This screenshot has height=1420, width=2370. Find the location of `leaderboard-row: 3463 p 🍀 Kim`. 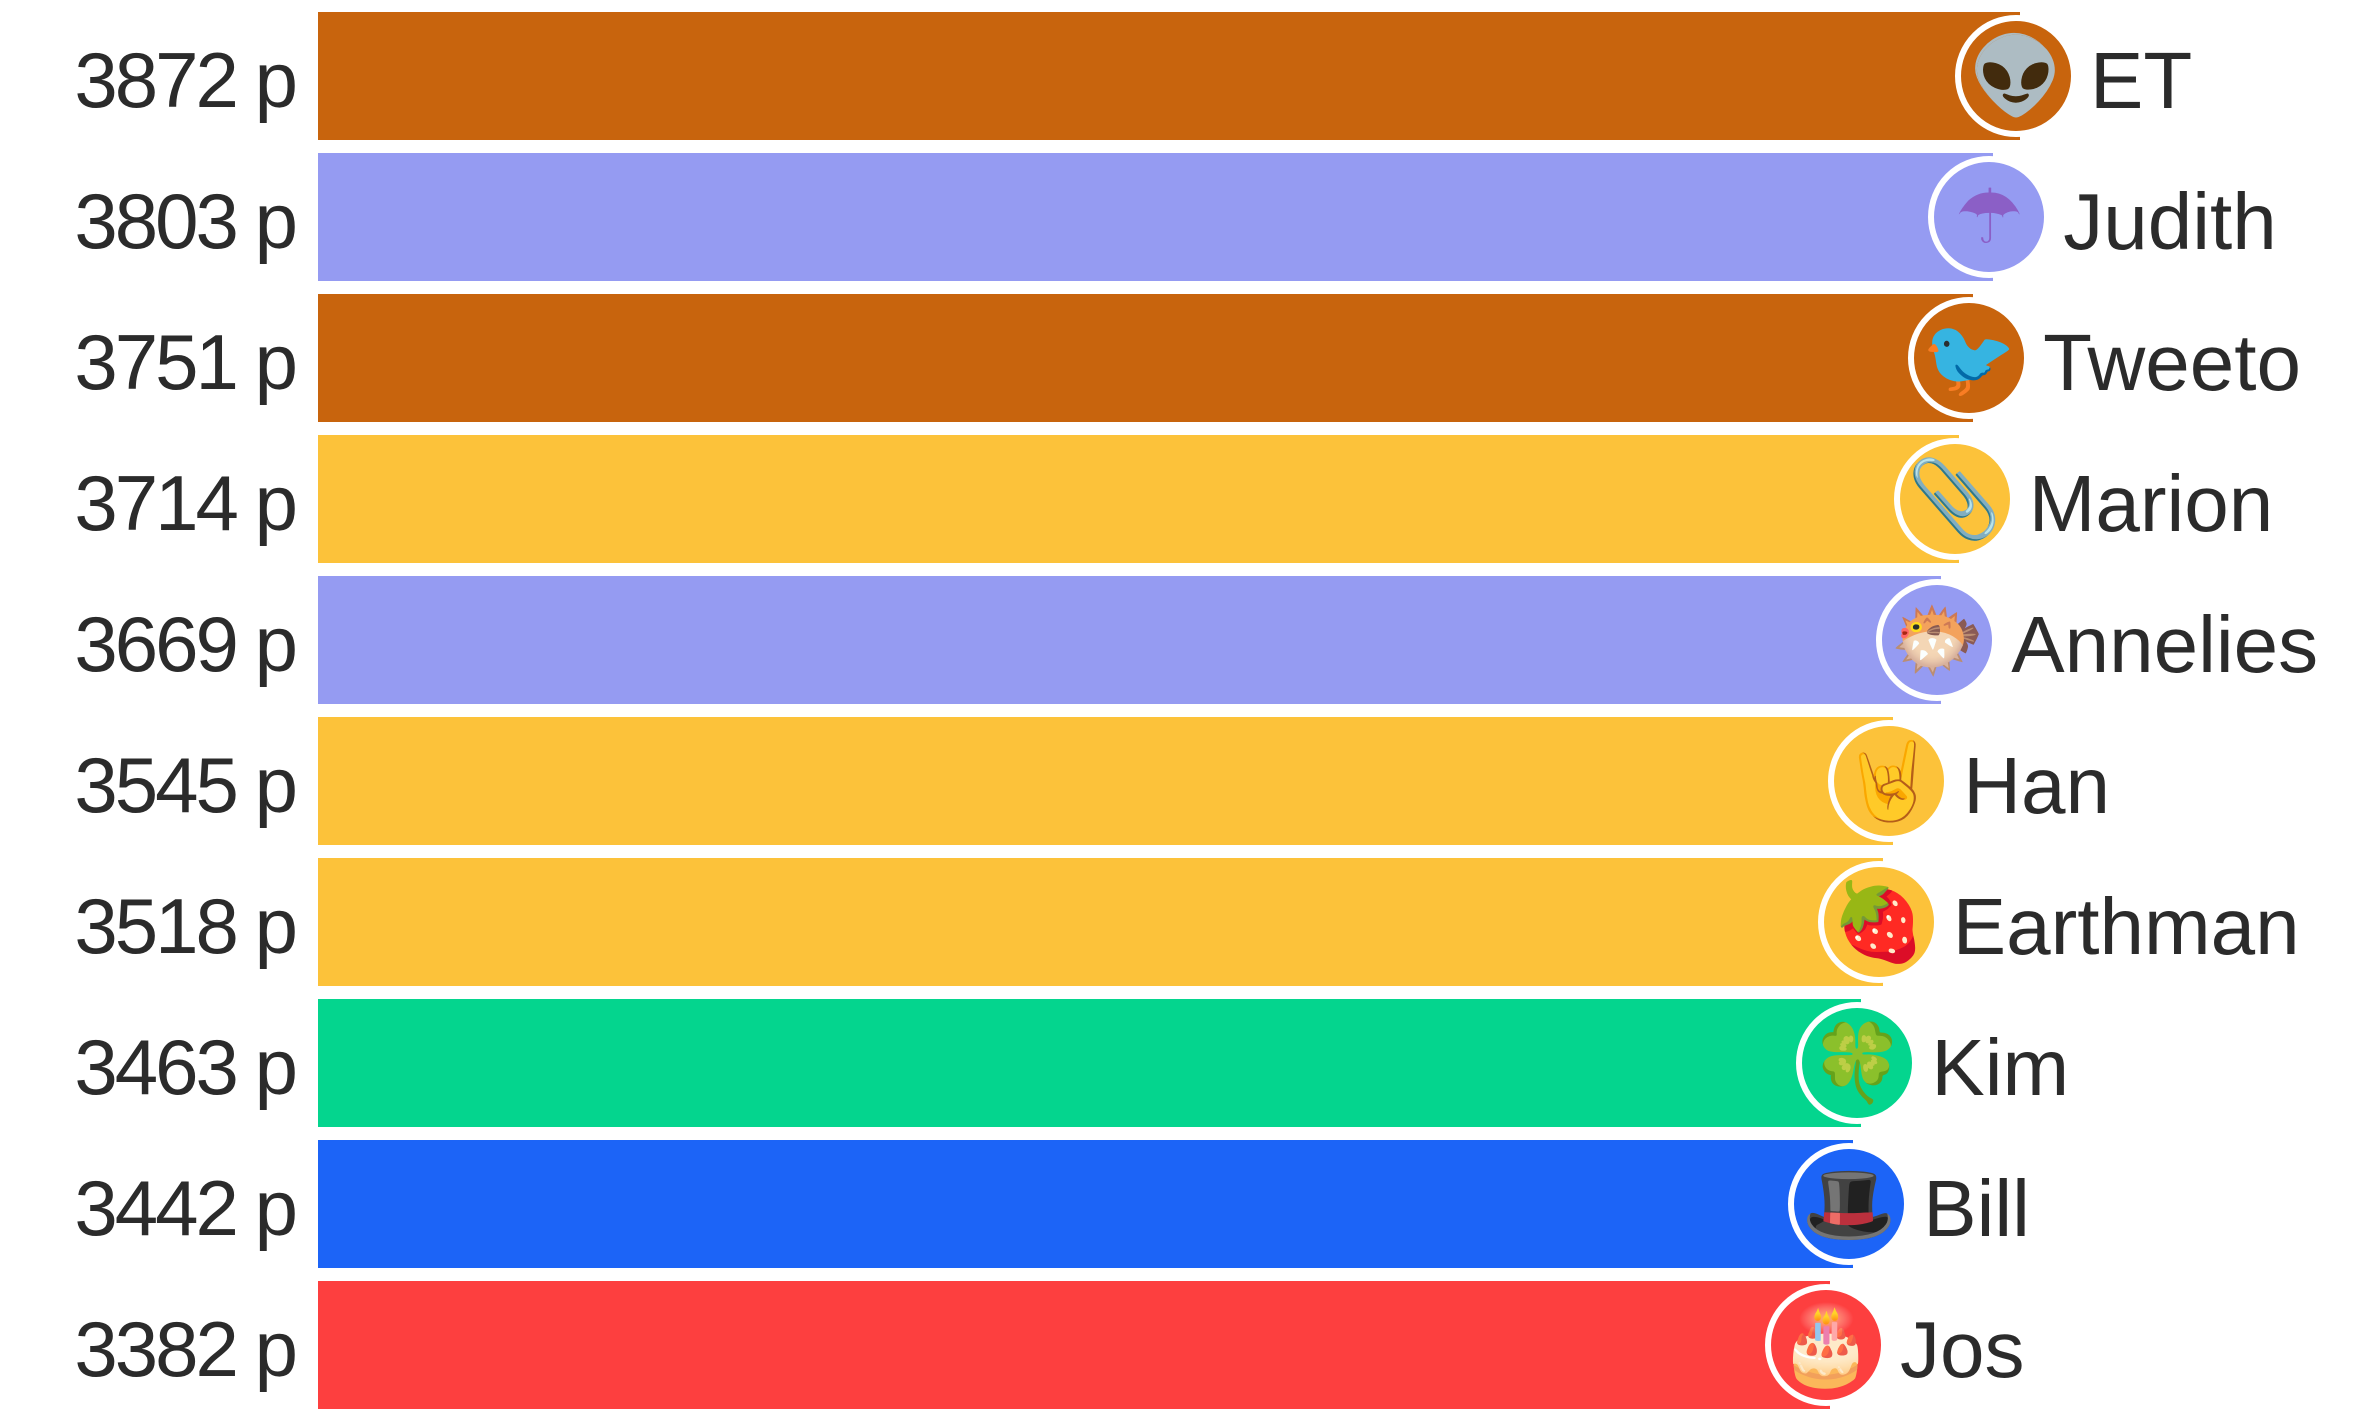

leaderboard-row: 3463 p 🍀 Kim is located at coordinates (1185, 1067).